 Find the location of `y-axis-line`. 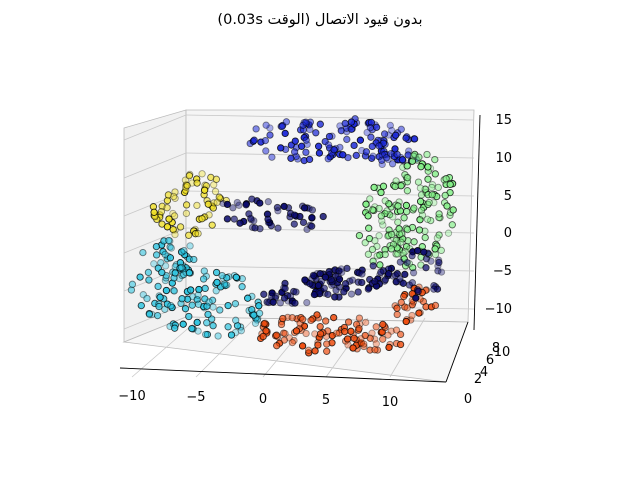

y-axis-line is located at coordinates (457, 352).